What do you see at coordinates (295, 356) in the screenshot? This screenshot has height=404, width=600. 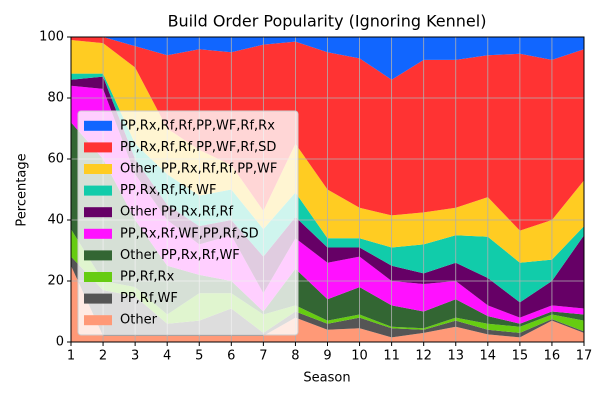 I see `x-tick-label: 8` at bounding box center [295, 356].